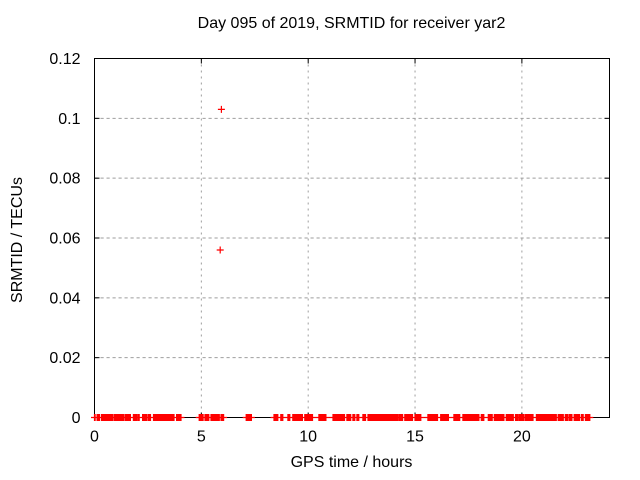 The height and width of the screenshot is (480, 640). What do you see at coordinates (64, 298) in the screenshot?
I see `y-tick-label: 0.04` at bounding box center [64, 298].